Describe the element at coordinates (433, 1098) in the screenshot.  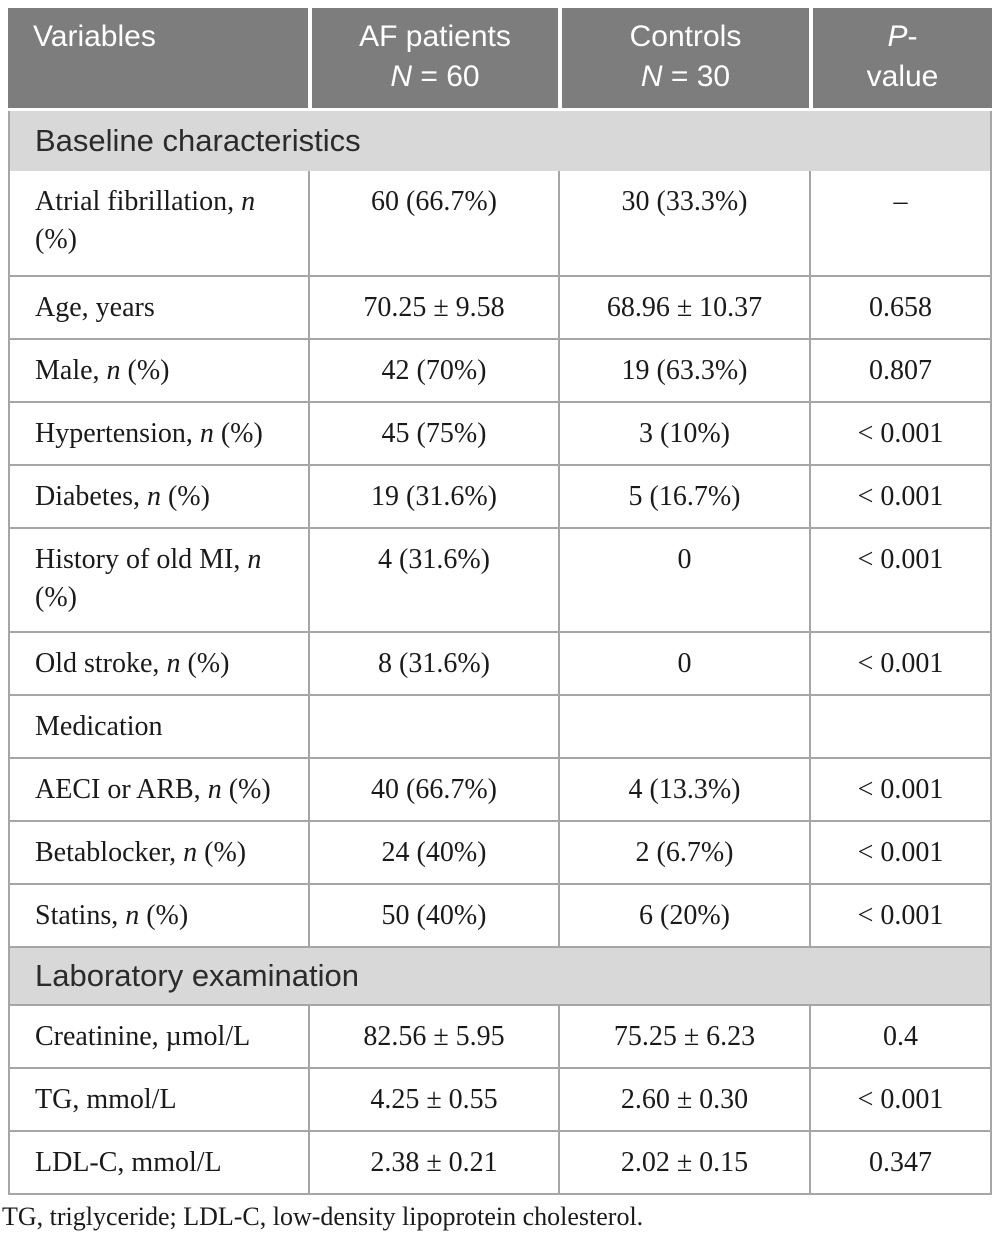
I see `cell-af-tg: 4.25 ± 0.55` at that location.